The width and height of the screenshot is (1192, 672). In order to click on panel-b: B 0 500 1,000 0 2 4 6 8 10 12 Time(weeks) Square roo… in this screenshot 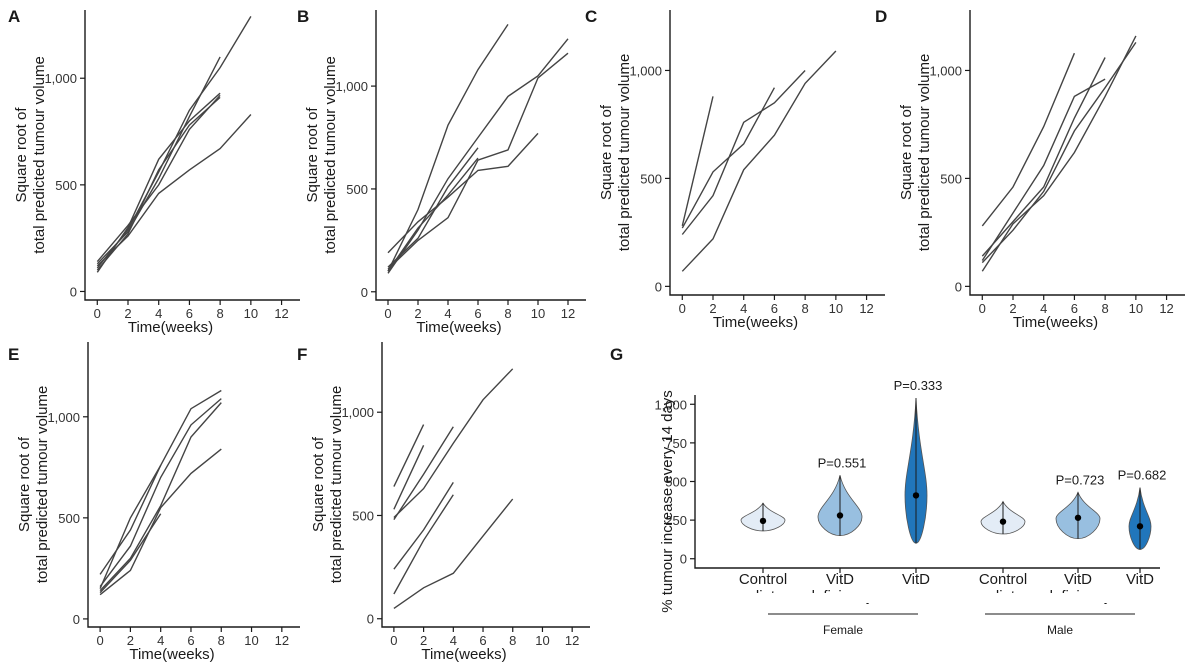, I will do `click(441, 171)`.